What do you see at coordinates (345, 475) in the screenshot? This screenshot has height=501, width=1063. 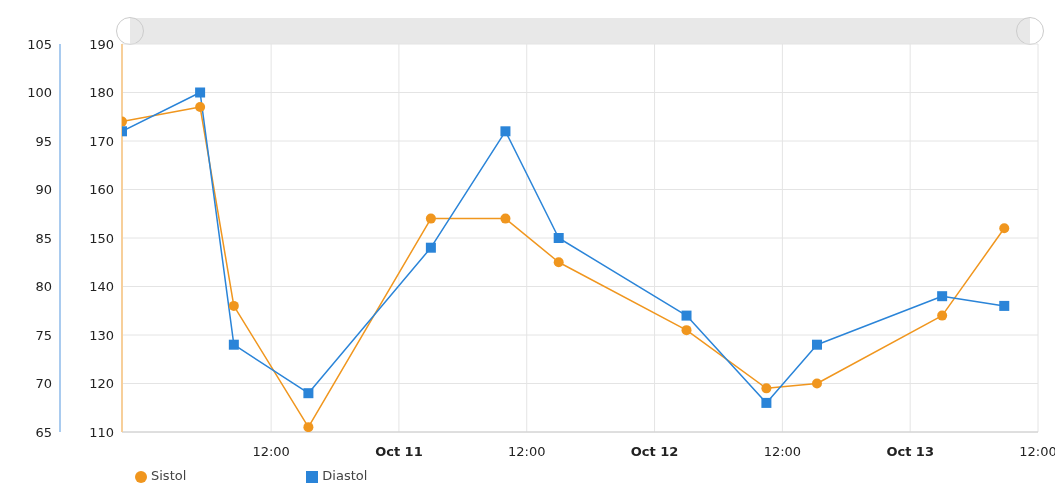 I see `legend-label: Diastol` at bounding box center [345, 475].